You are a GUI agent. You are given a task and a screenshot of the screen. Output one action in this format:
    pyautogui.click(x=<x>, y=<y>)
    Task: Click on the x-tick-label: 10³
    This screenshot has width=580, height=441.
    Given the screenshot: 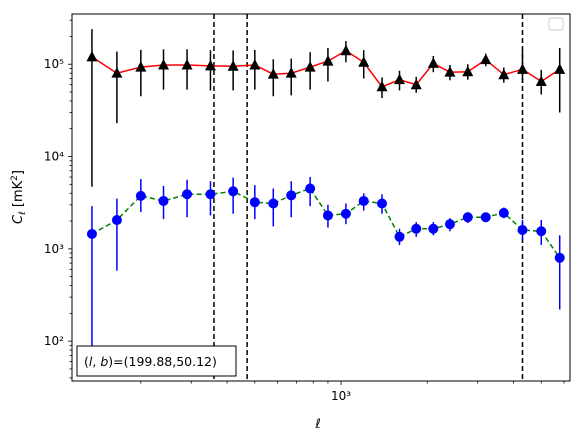 What is the action you would take?
    pyautogui.click(x=341, y=396)
    